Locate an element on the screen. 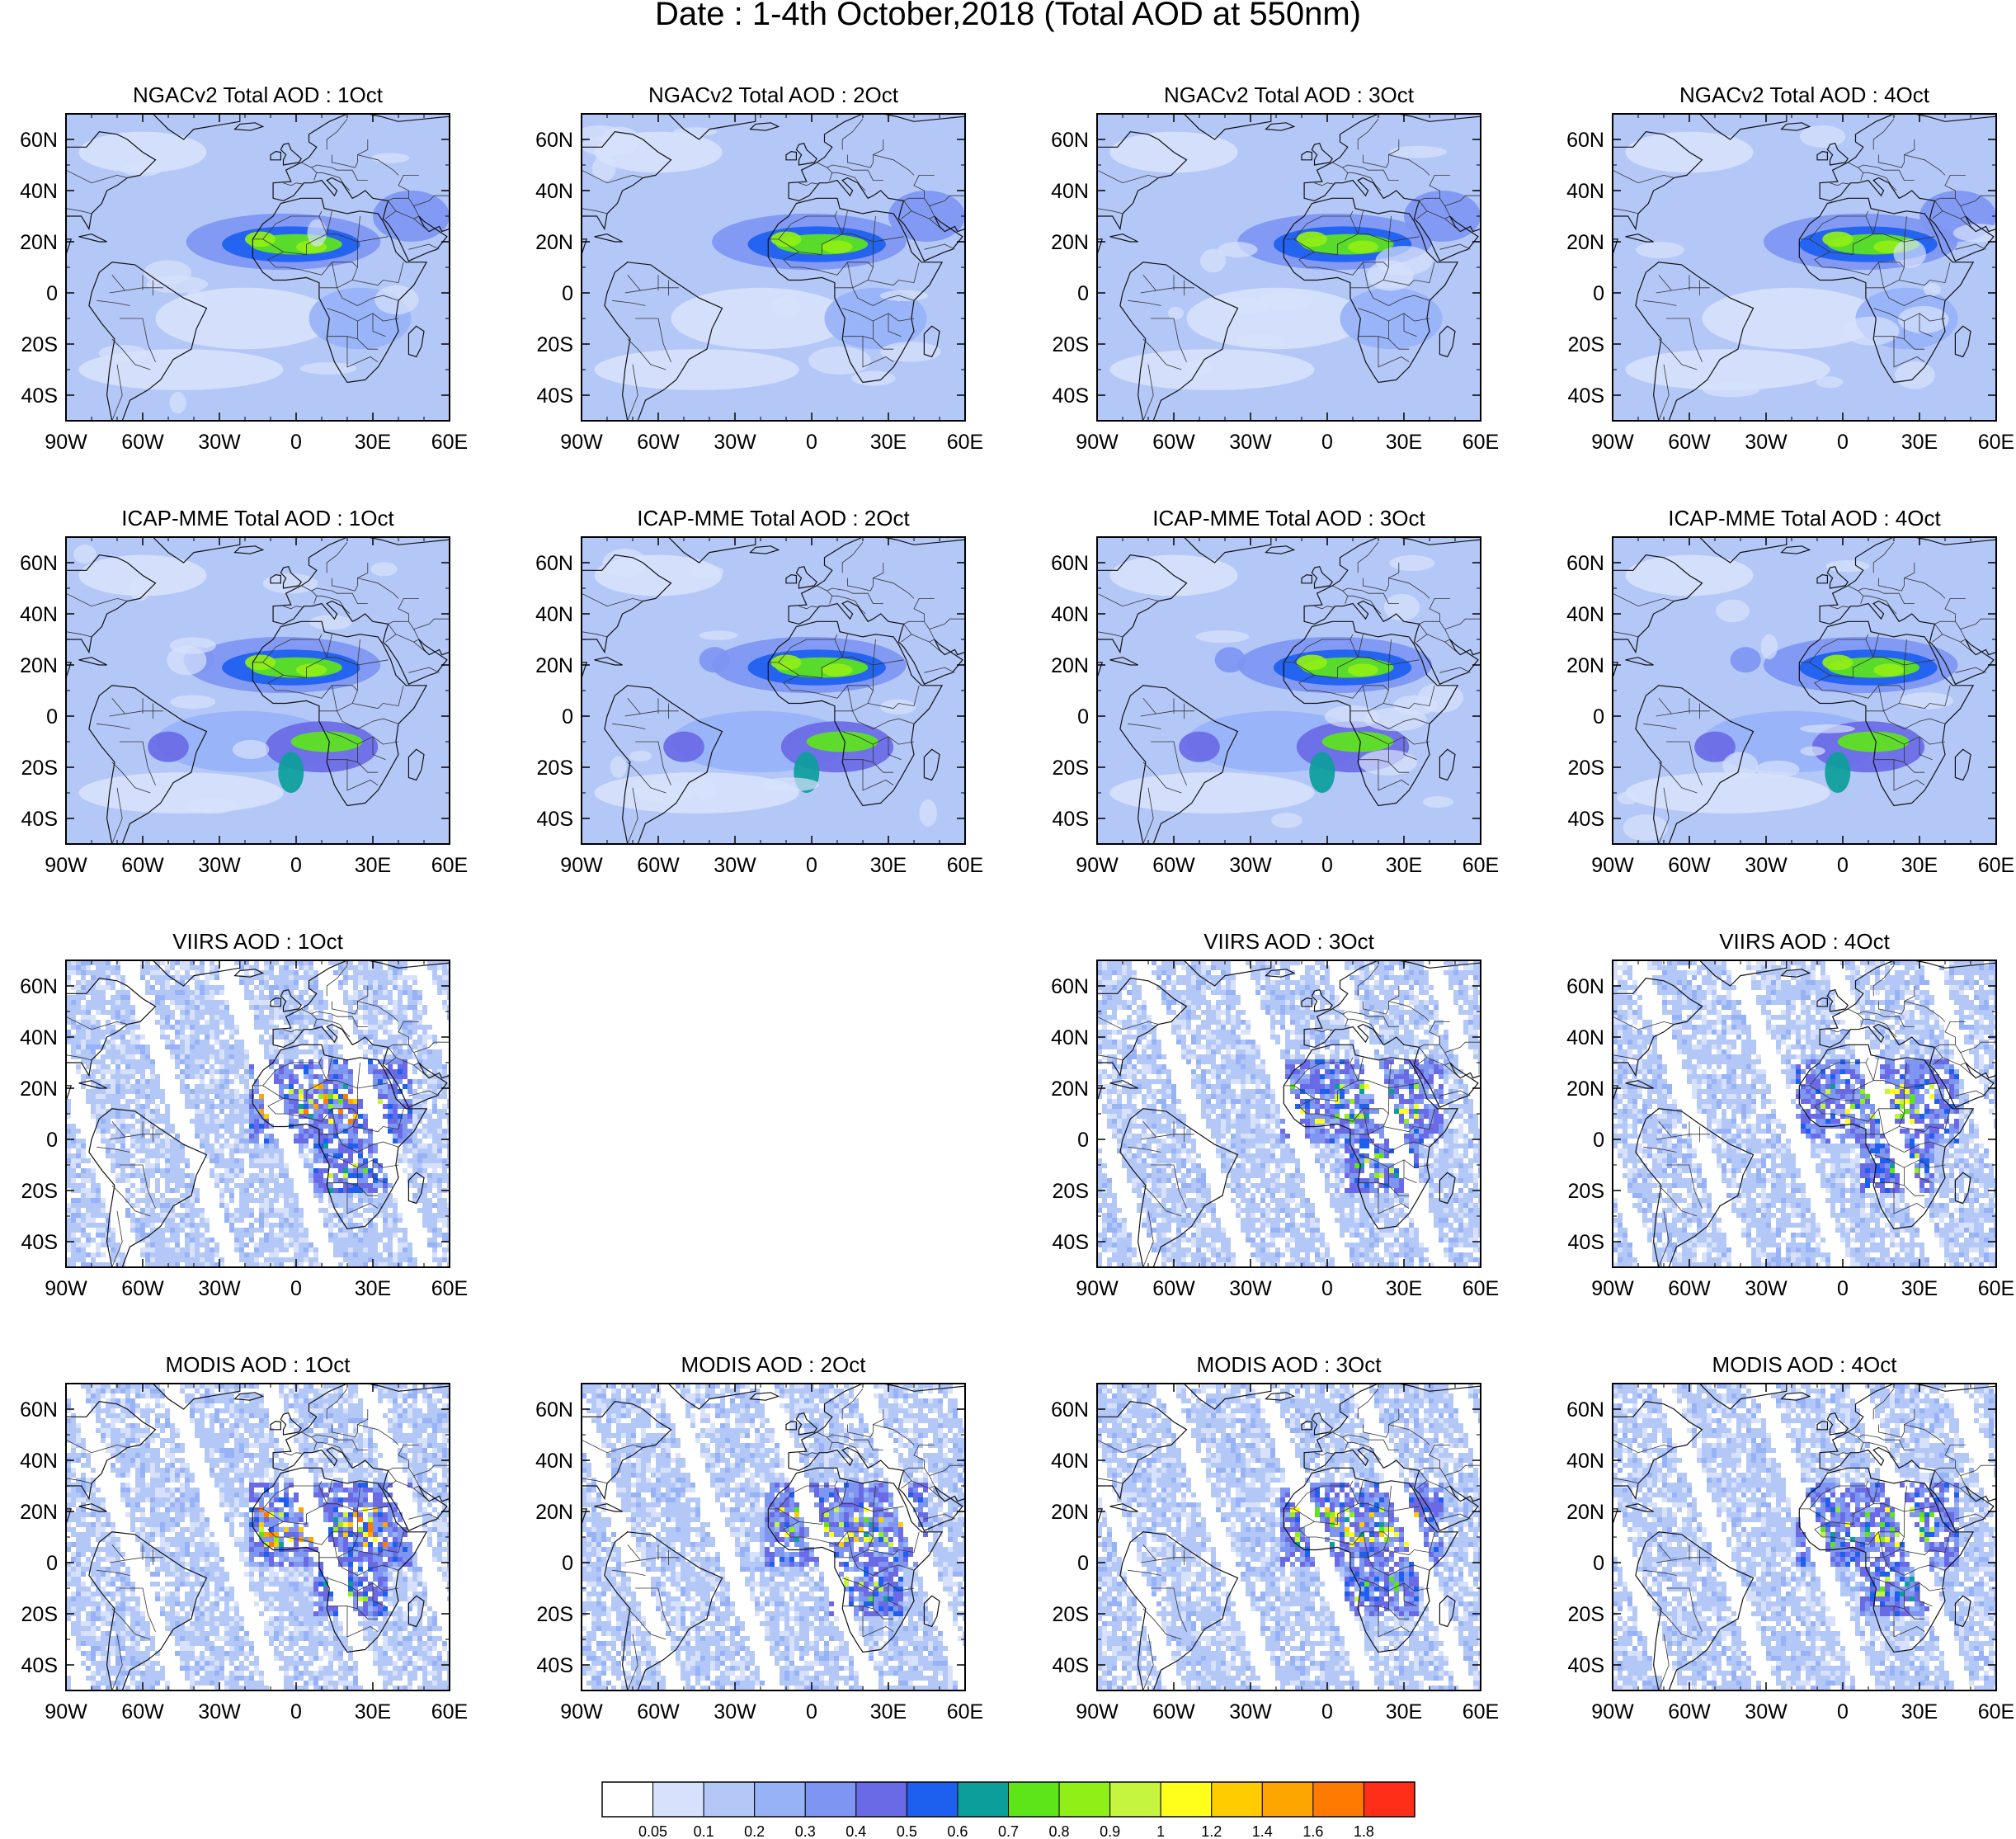  colorbar-label: 0.4 is located at coordinates (855, 1831).